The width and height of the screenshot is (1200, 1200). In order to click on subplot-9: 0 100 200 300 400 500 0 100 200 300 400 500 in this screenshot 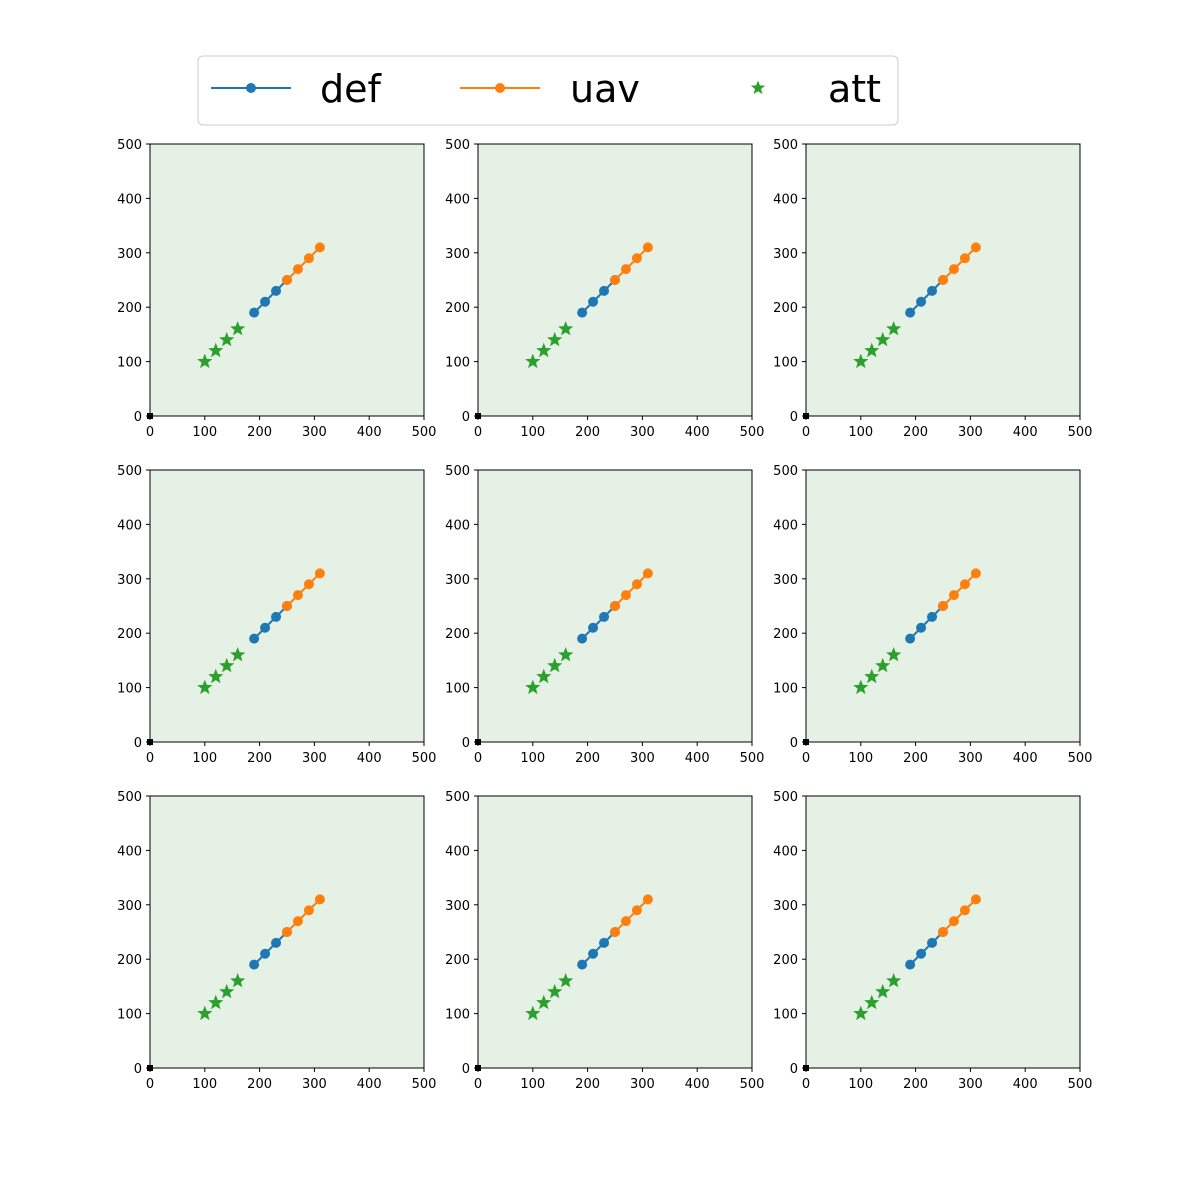, I will do `click(932, 941)`.